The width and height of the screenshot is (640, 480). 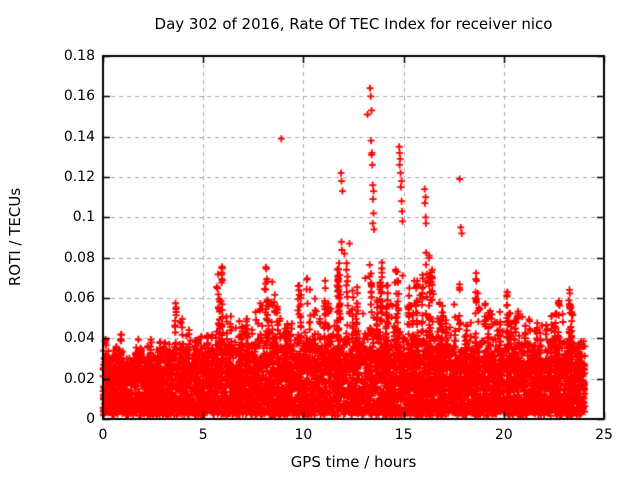 What do you see at coordinates (203, 435) in the screenshot?
I see `x-tick-label: 5` at bounding box center [203, 435].